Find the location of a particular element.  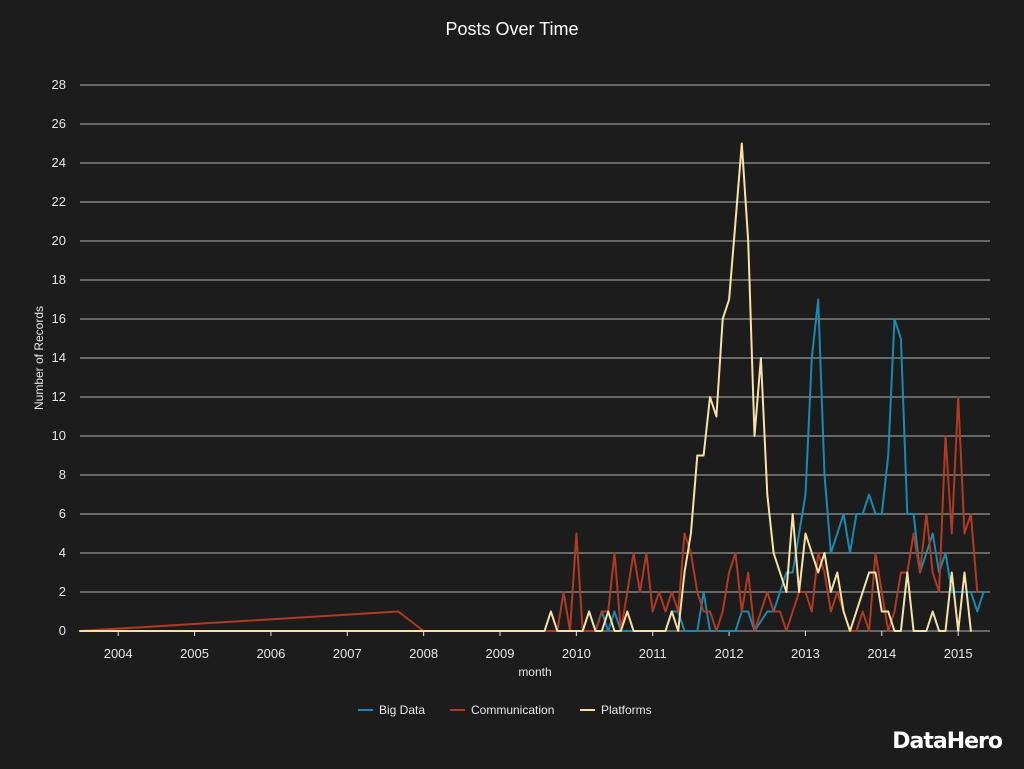

y-axis-label: Number of Records is located at coordinates (39, 358).